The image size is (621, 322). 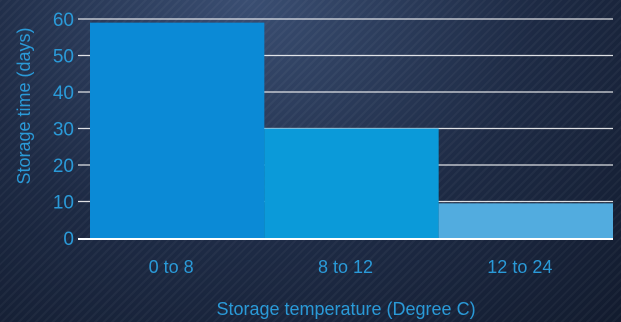 I want to click on y-tick-label: 60, so click(x=63, y=20).